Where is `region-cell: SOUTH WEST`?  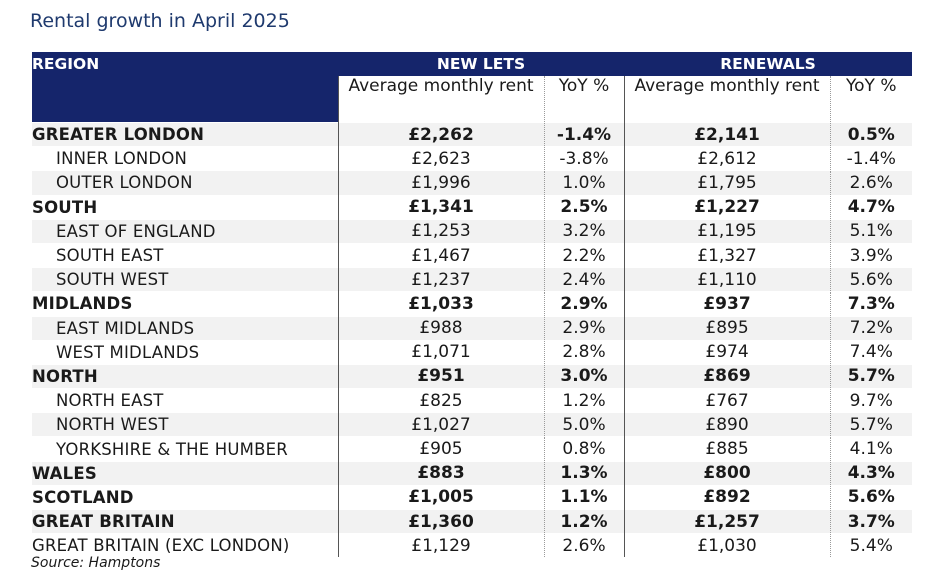
region-cell: SOUTH WEST is located at coordinates (185, 279).